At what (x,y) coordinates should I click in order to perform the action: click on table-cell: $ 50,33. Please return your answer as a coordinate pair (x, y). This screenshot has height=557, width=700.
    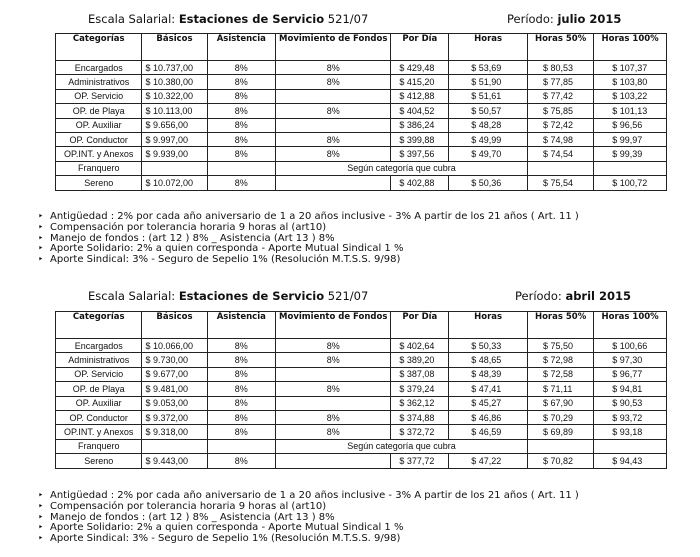
    Looking at the image, I should click on (488, 345).